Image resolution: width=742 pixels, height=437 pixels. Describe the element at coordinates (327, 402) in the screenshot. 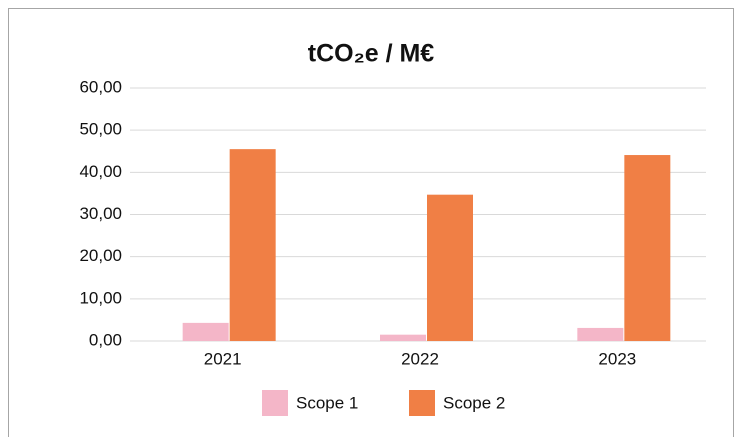

I see `legend-label: Scope 1` at that location.